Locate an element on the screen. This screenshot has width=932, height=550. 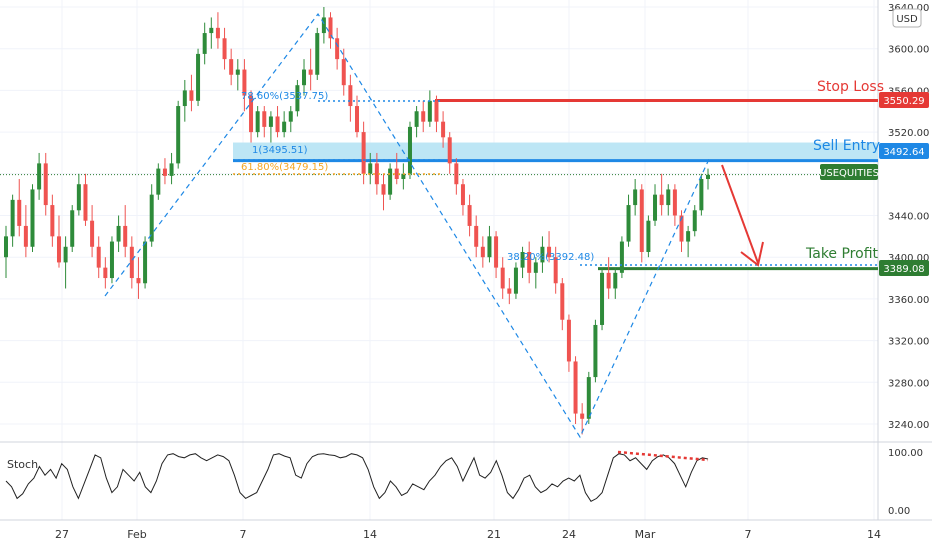
sell-entry-price-tag: 3492.64 is located at coordinates (904, 151).